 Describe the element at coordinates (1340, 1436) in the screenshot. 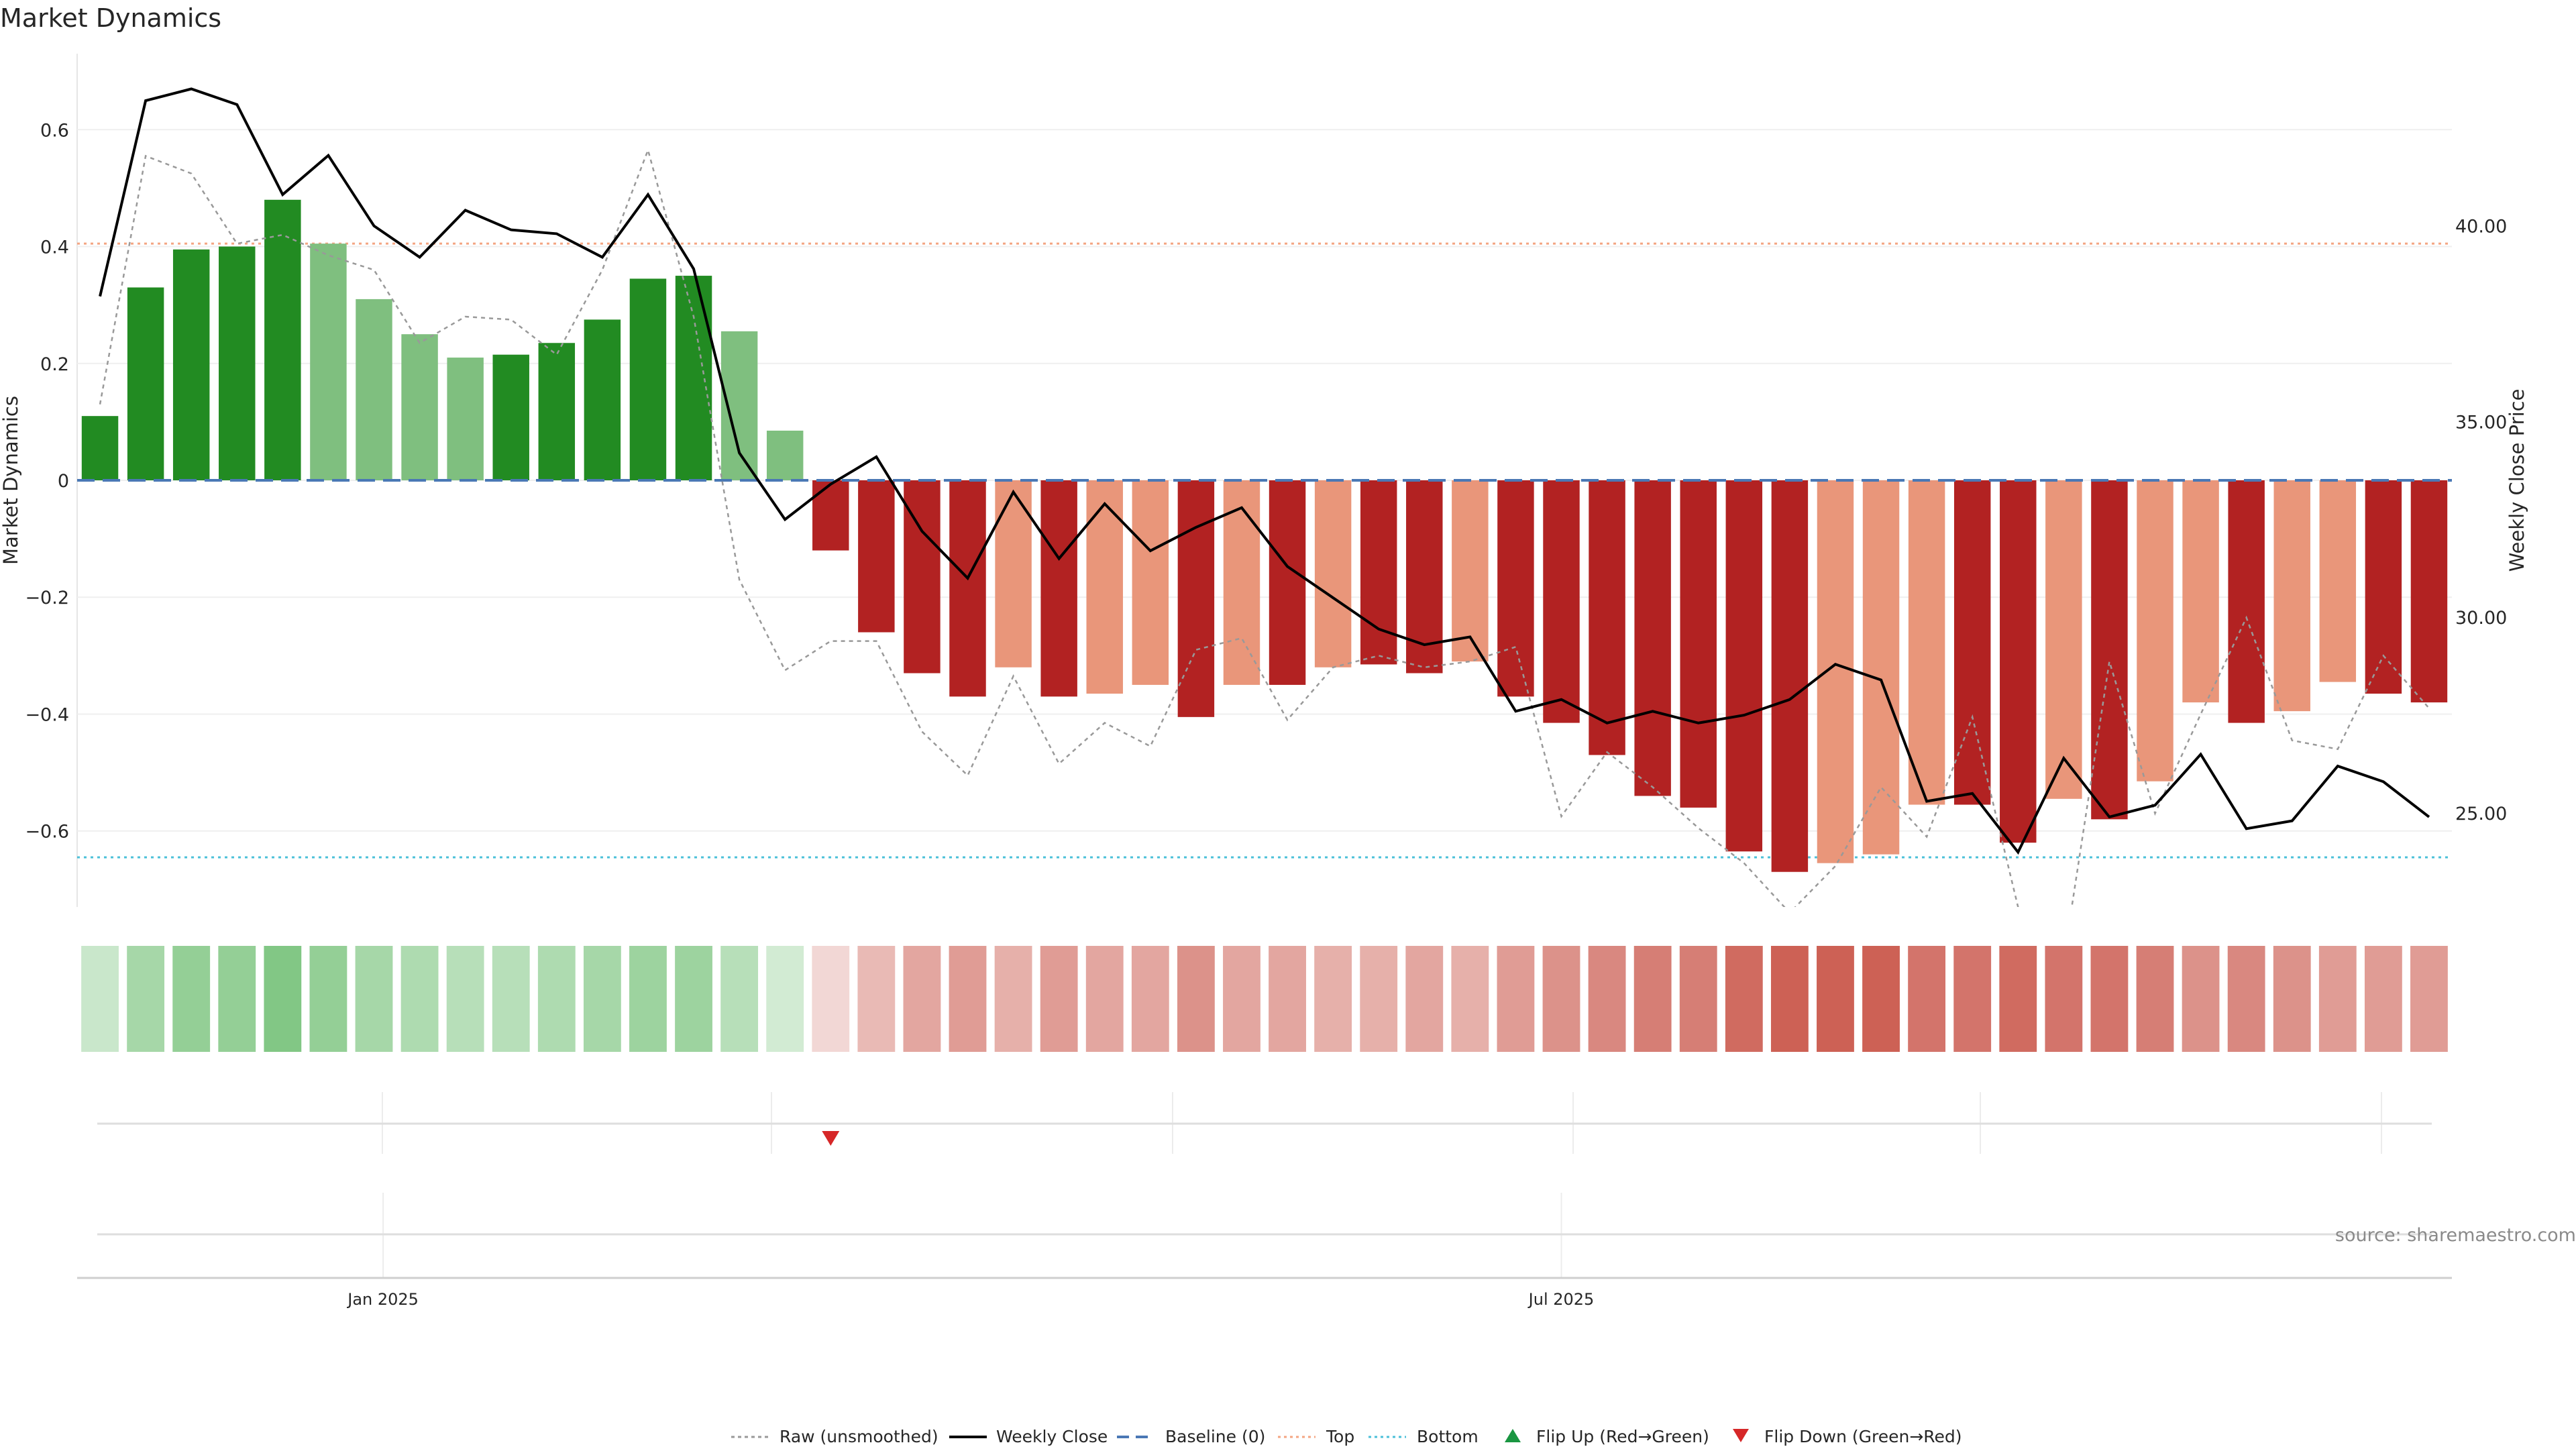

I see `legend-label: Top` at that location.